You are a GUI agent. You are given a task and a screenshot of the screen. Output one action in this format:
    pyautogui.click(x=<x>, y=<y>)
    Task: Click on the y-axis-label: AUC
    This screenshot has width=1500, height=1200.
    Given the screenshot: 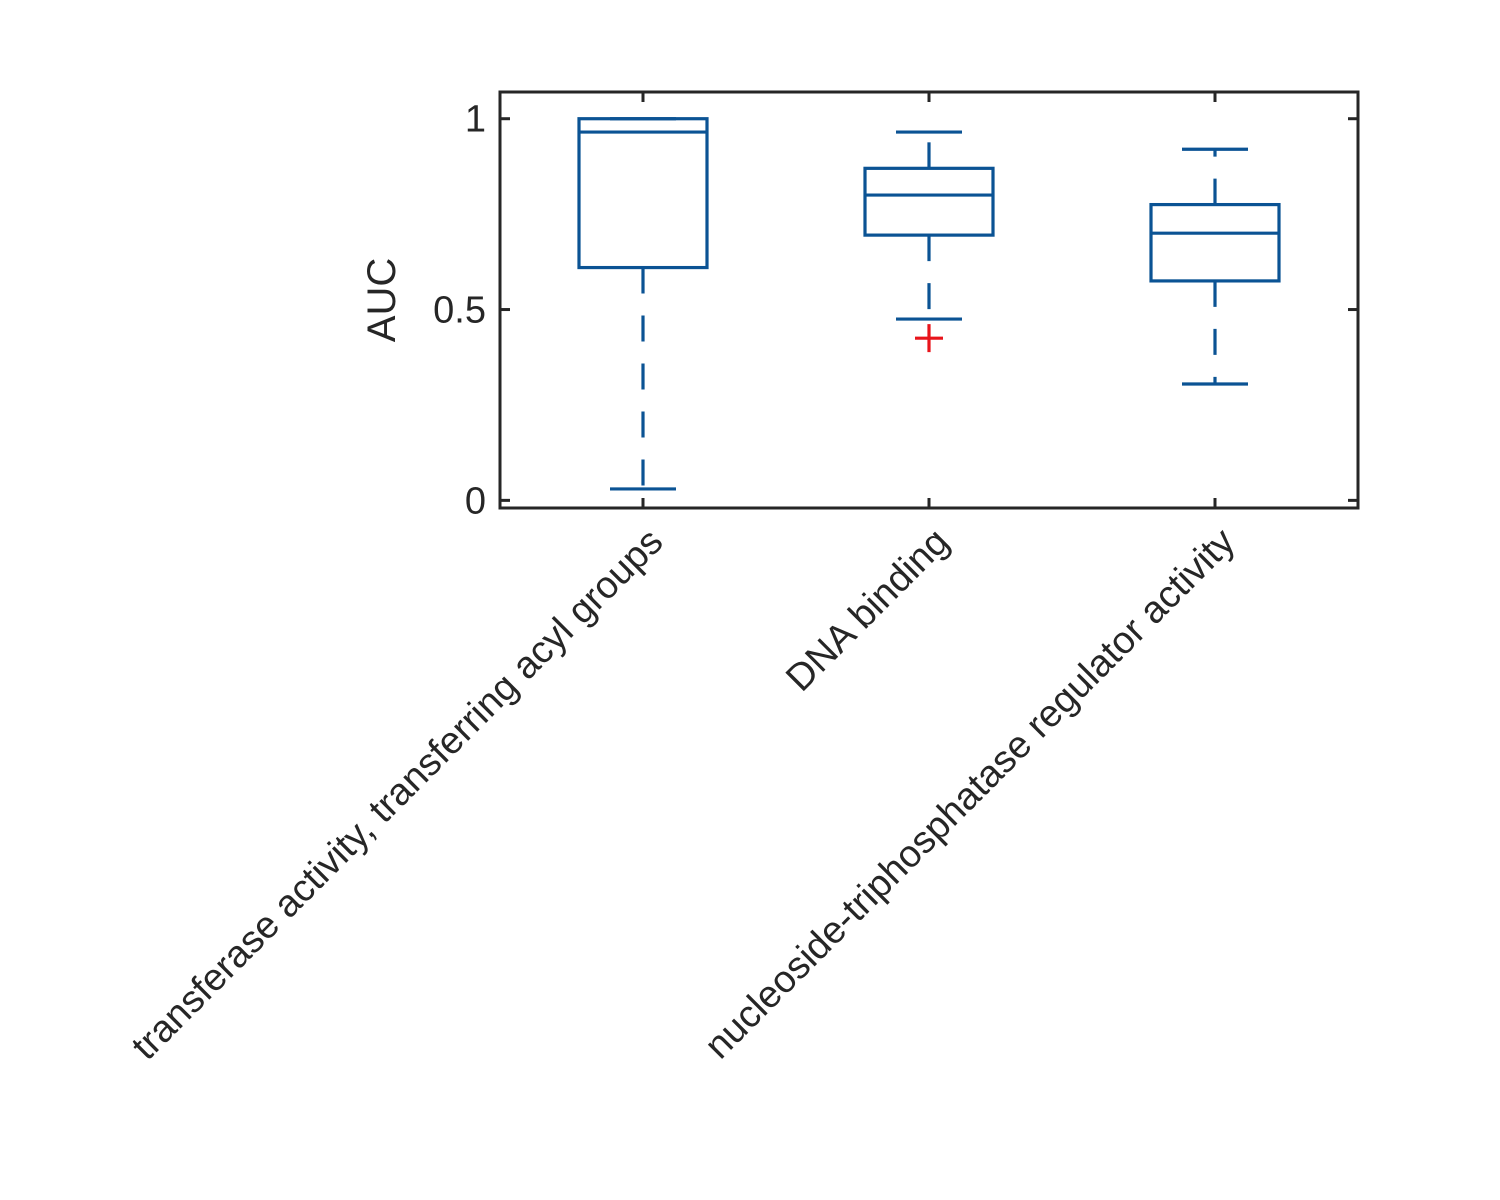 What is the action you would take?
    pyautogui.click(x=382, y=300)
    